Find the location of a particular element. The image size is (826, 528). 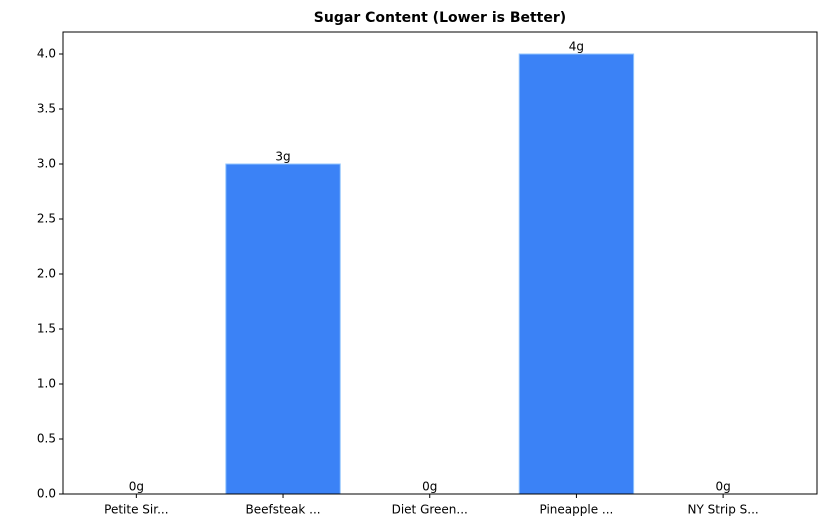

y-tick-label: 1.5 is located at coordinates (46, 329).